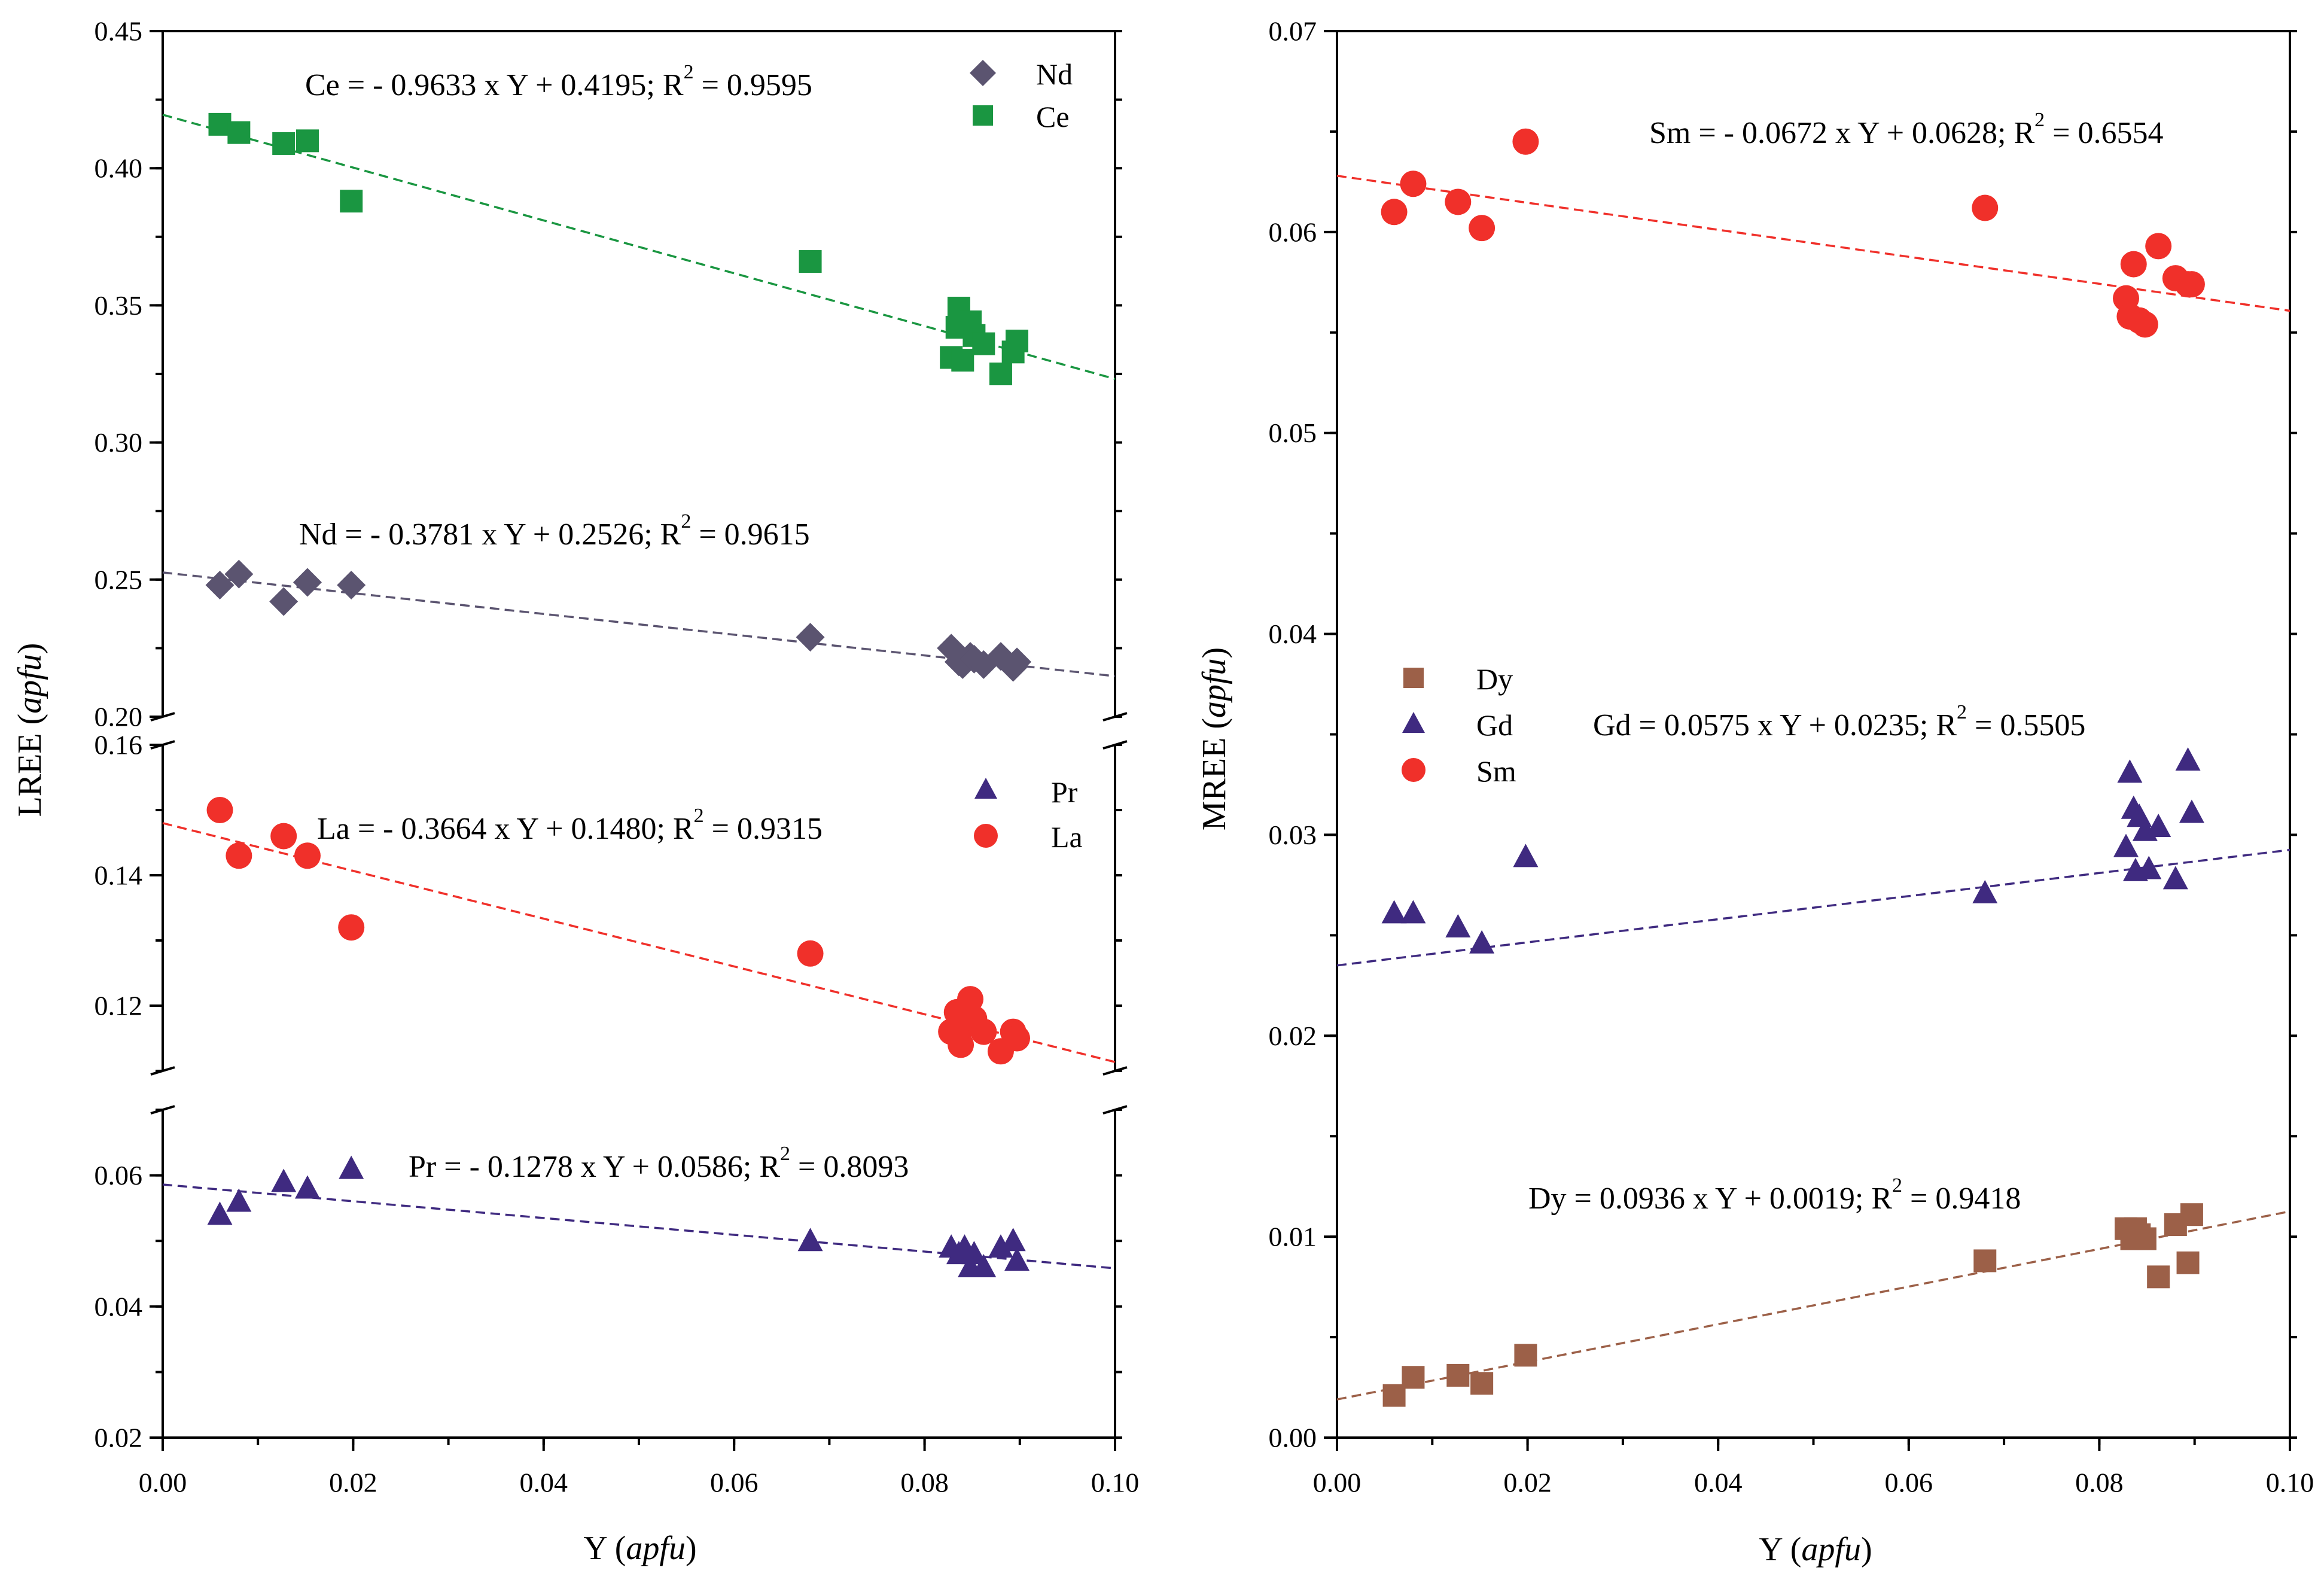 The image size is (2324, 1583). I want to click on legend-label-ce: Ce, so click(1053, 116).